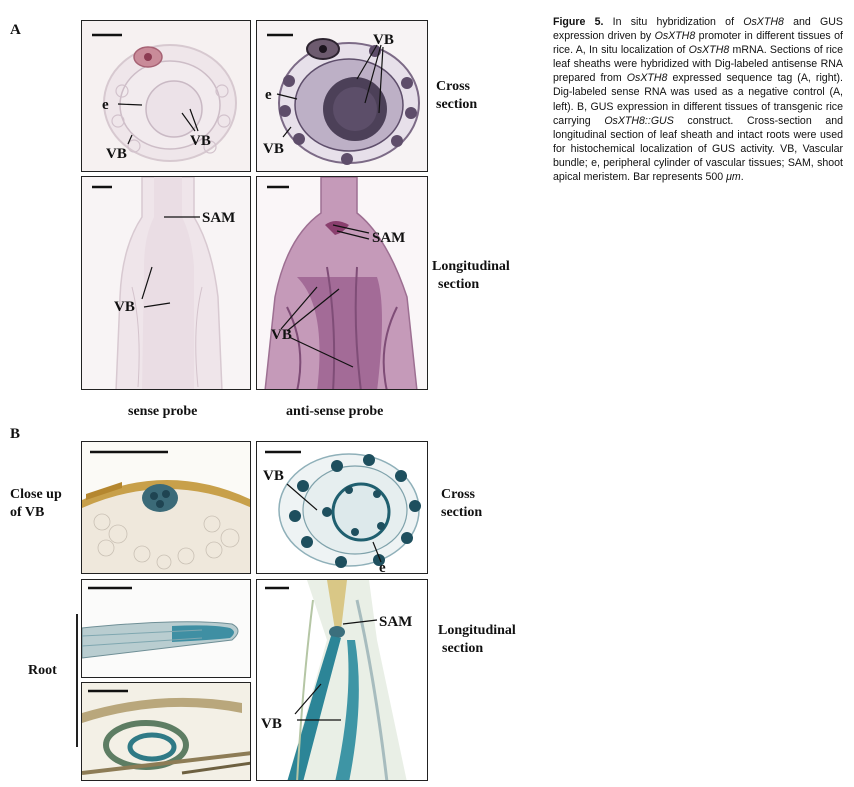 The width and height of the screenshot is (854, 787). I want to click on a-row2-label: Longitudinal section, so click(471, 276).